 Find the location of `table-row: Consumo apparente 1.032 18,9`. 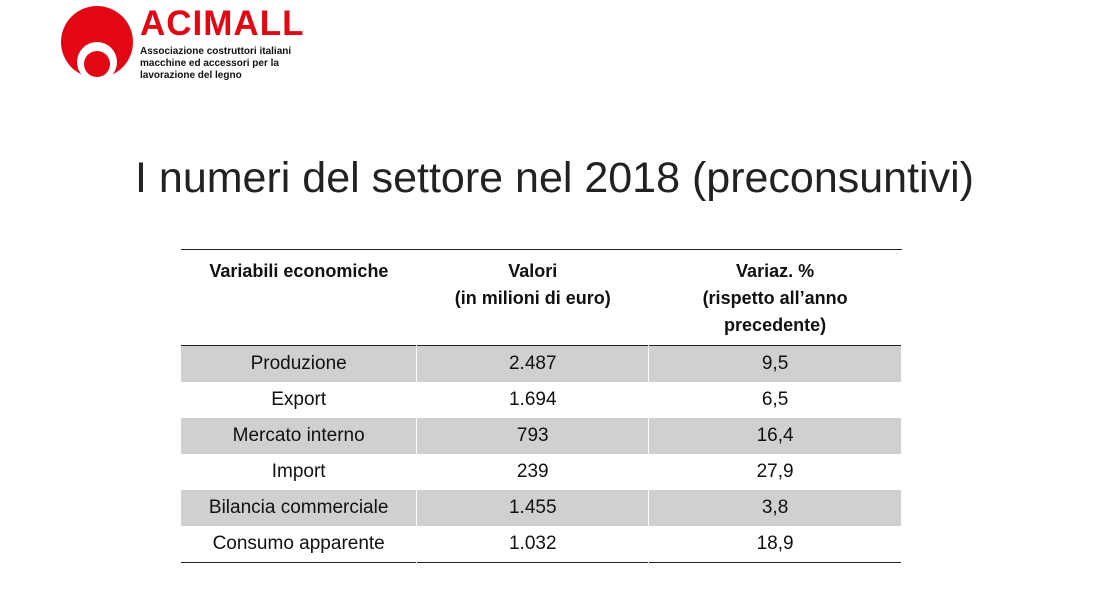

table-row: Consumo apparente 1.032 18,9 is located at coordinates (541, 544).